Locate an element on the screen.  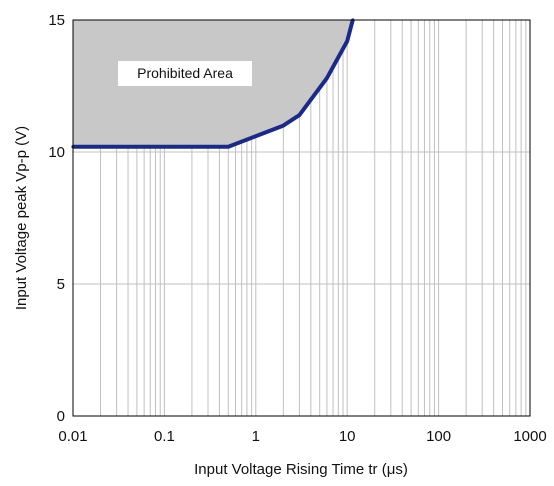
x-tick-label: 1 is located at coordinates (256, 436).